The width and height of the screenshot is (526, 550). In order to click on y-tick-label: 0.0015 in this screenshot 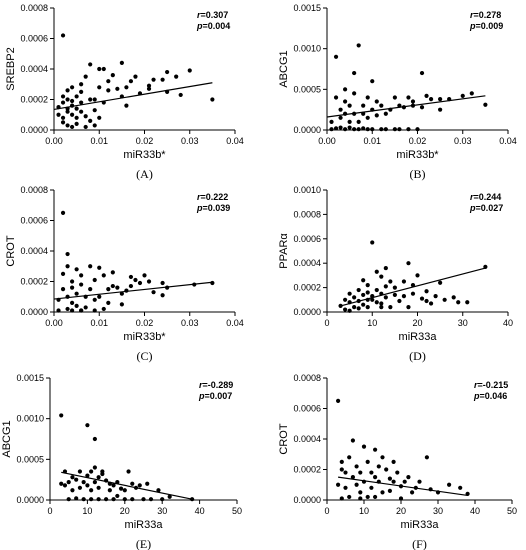, I will do `click(307, 8)`.